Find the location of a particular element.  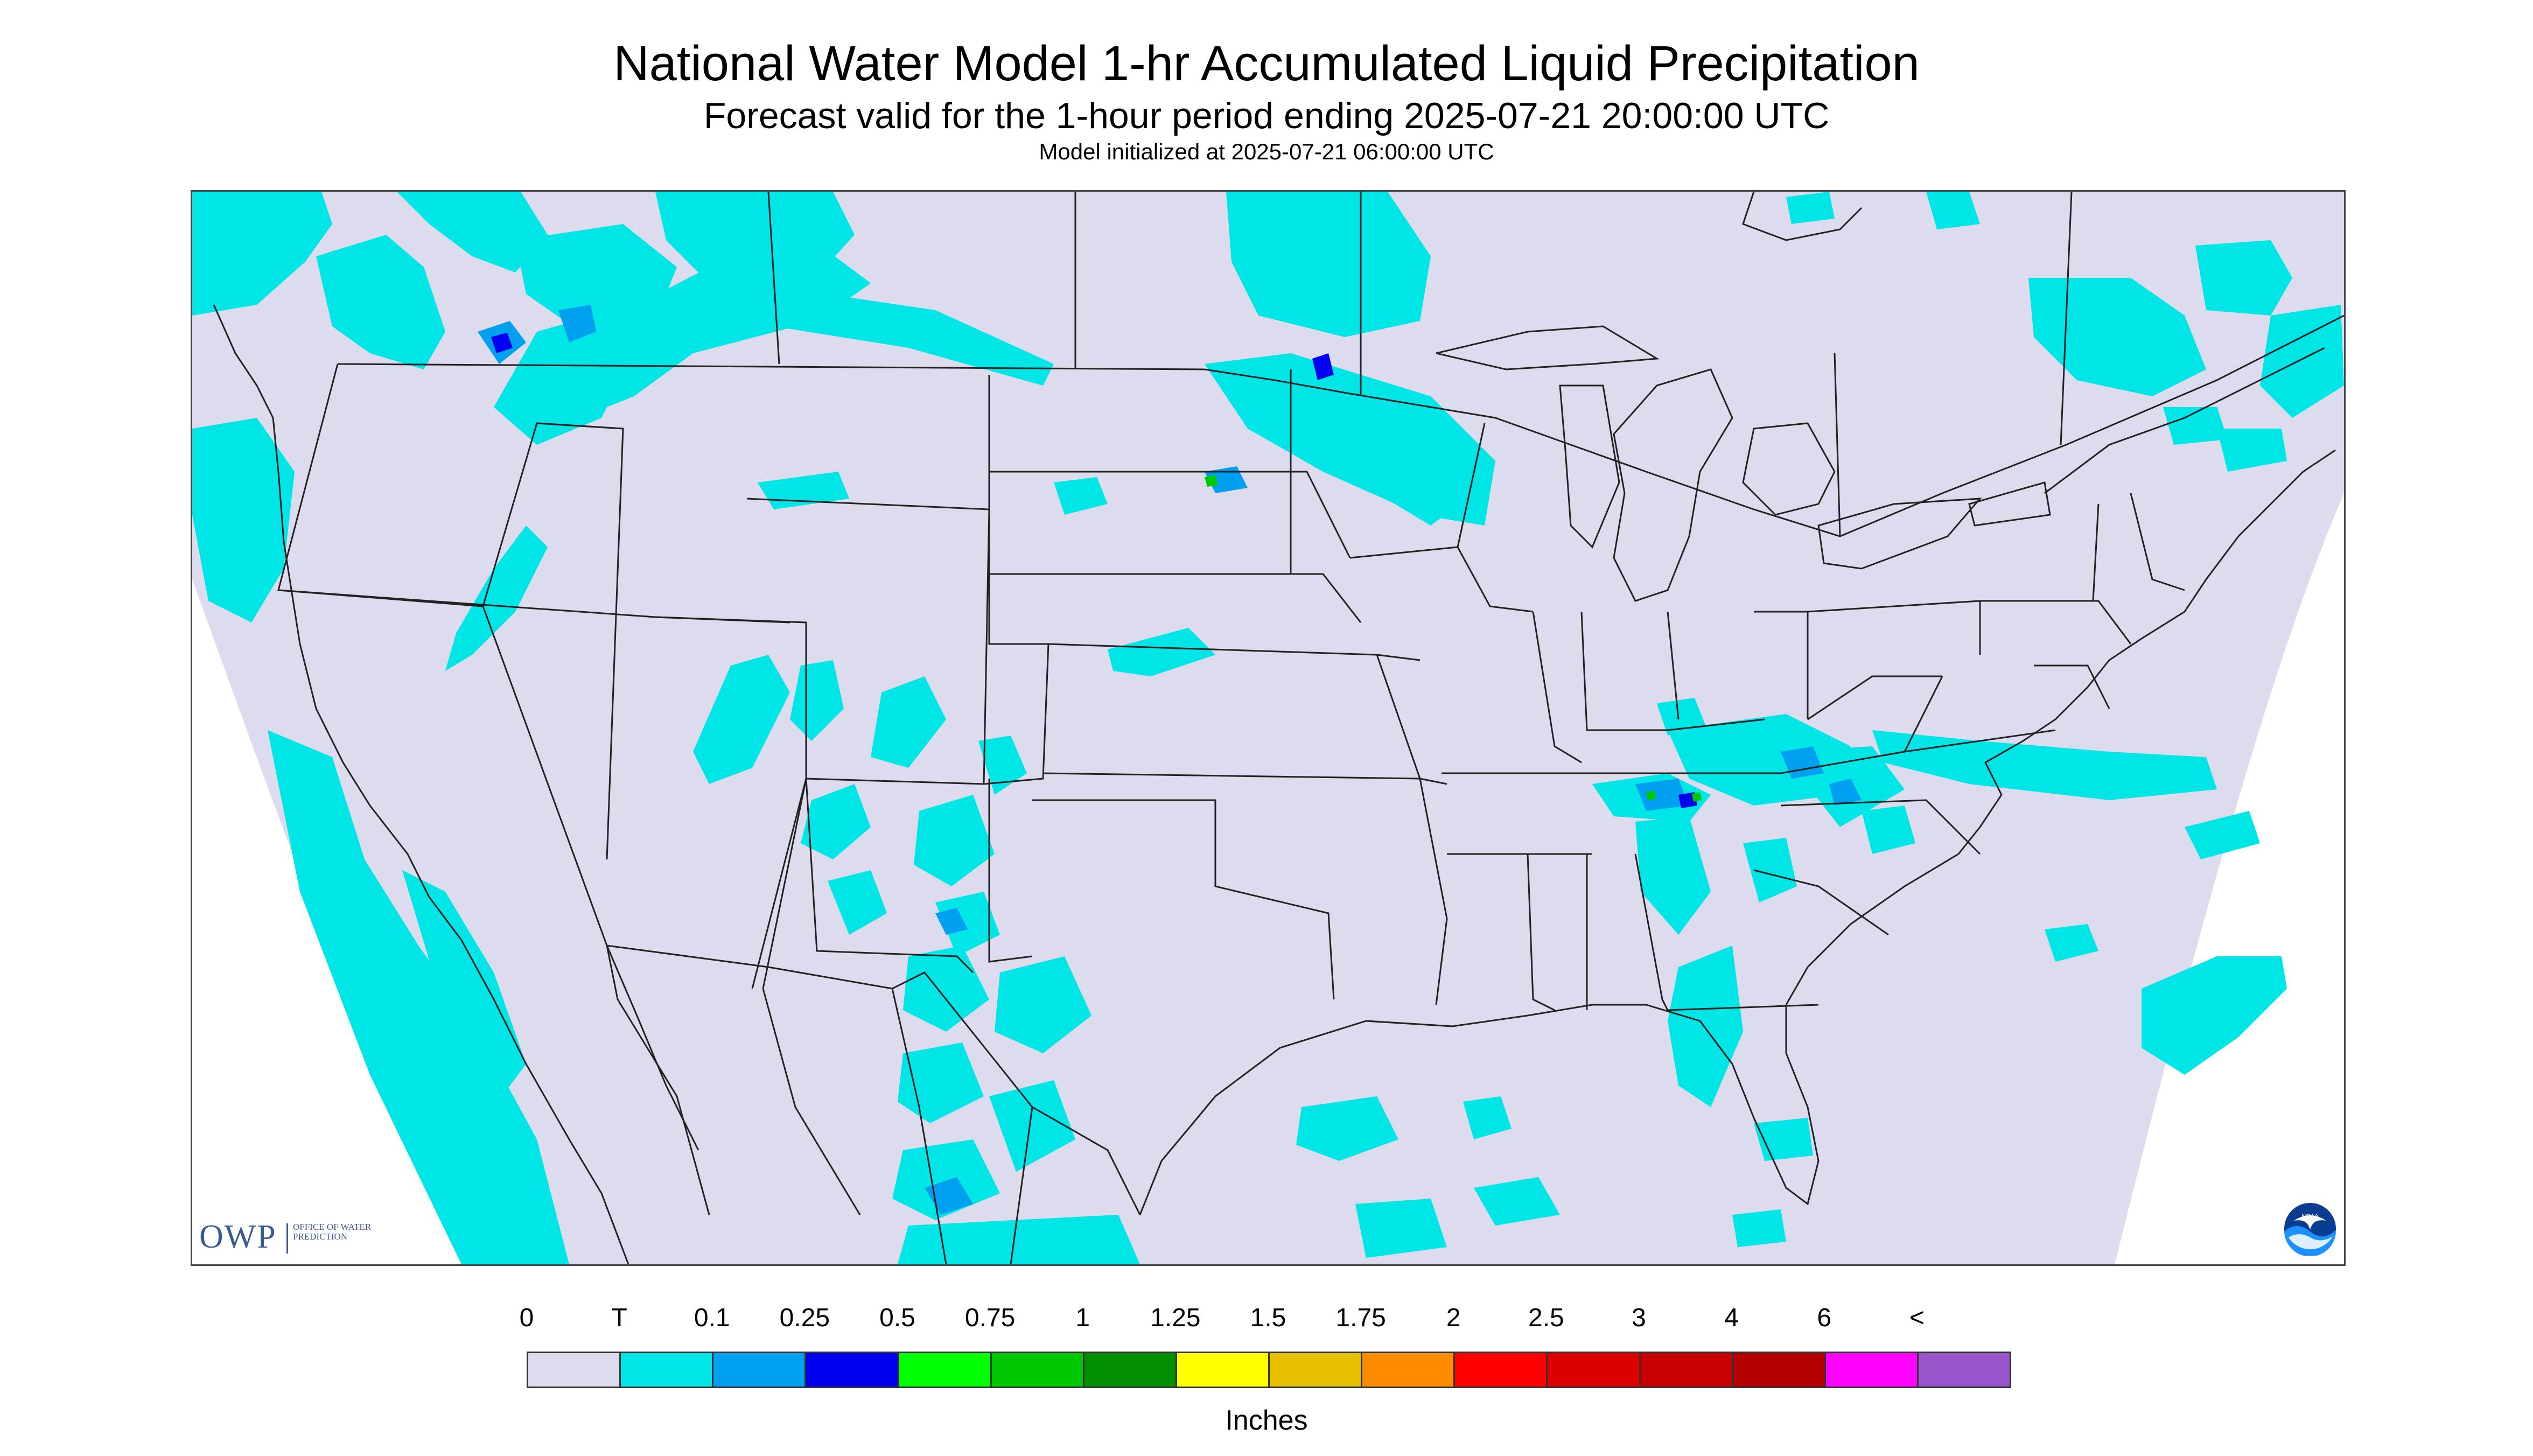

owp-logo-divider is located at coordinates (287, 1238).